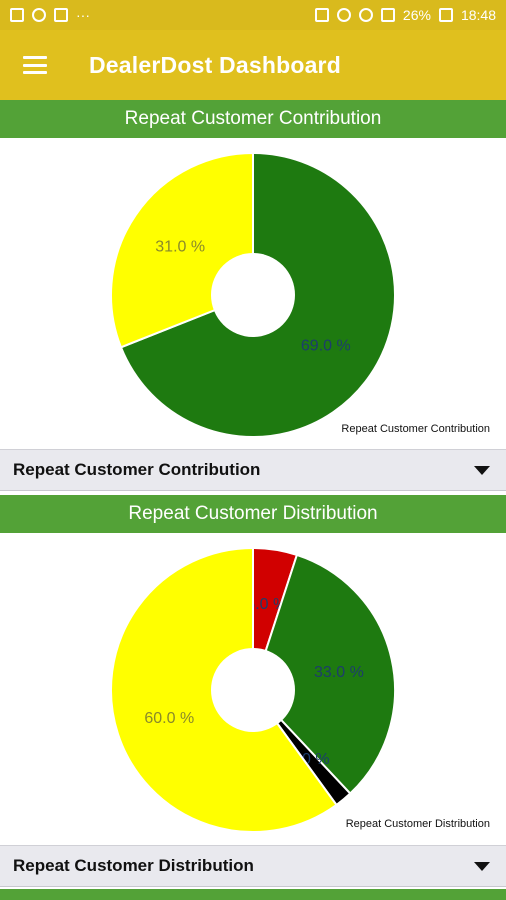 This screenshot has height=900, width=506. I want to click on alarm-icon, so click(343, 15).